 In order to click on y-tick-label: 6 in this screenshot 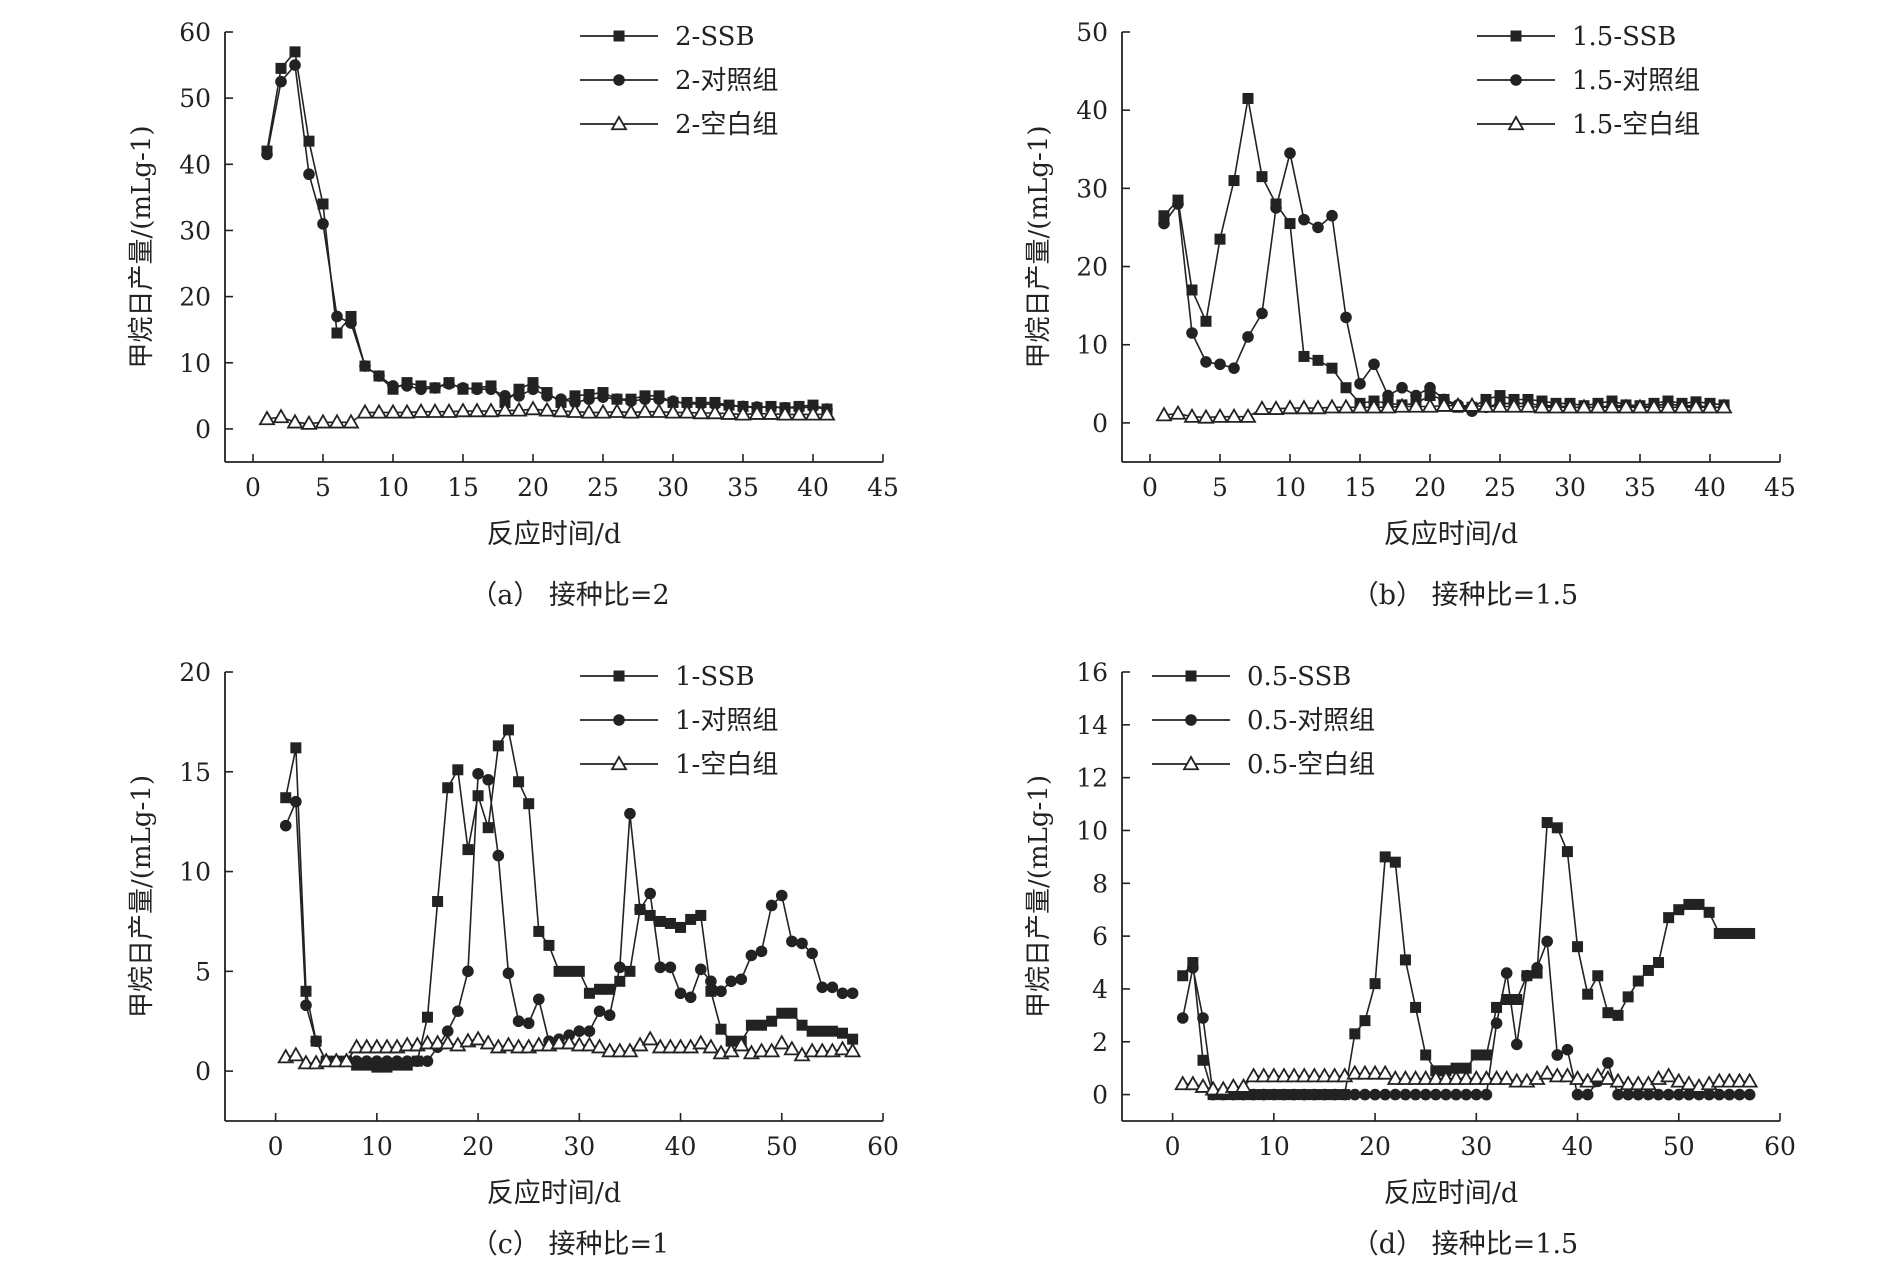, I will do `click(1100, 936)`.